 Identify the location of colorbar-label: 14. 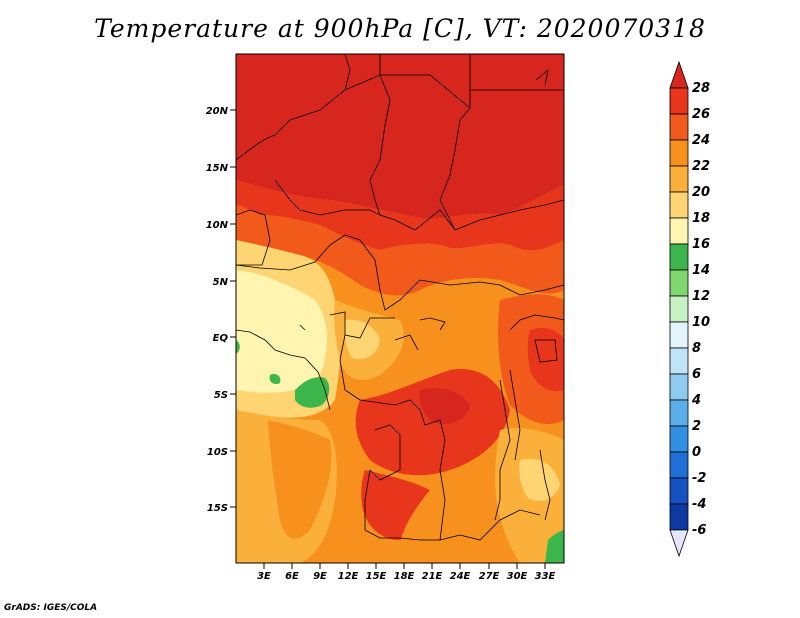
(701, 270).